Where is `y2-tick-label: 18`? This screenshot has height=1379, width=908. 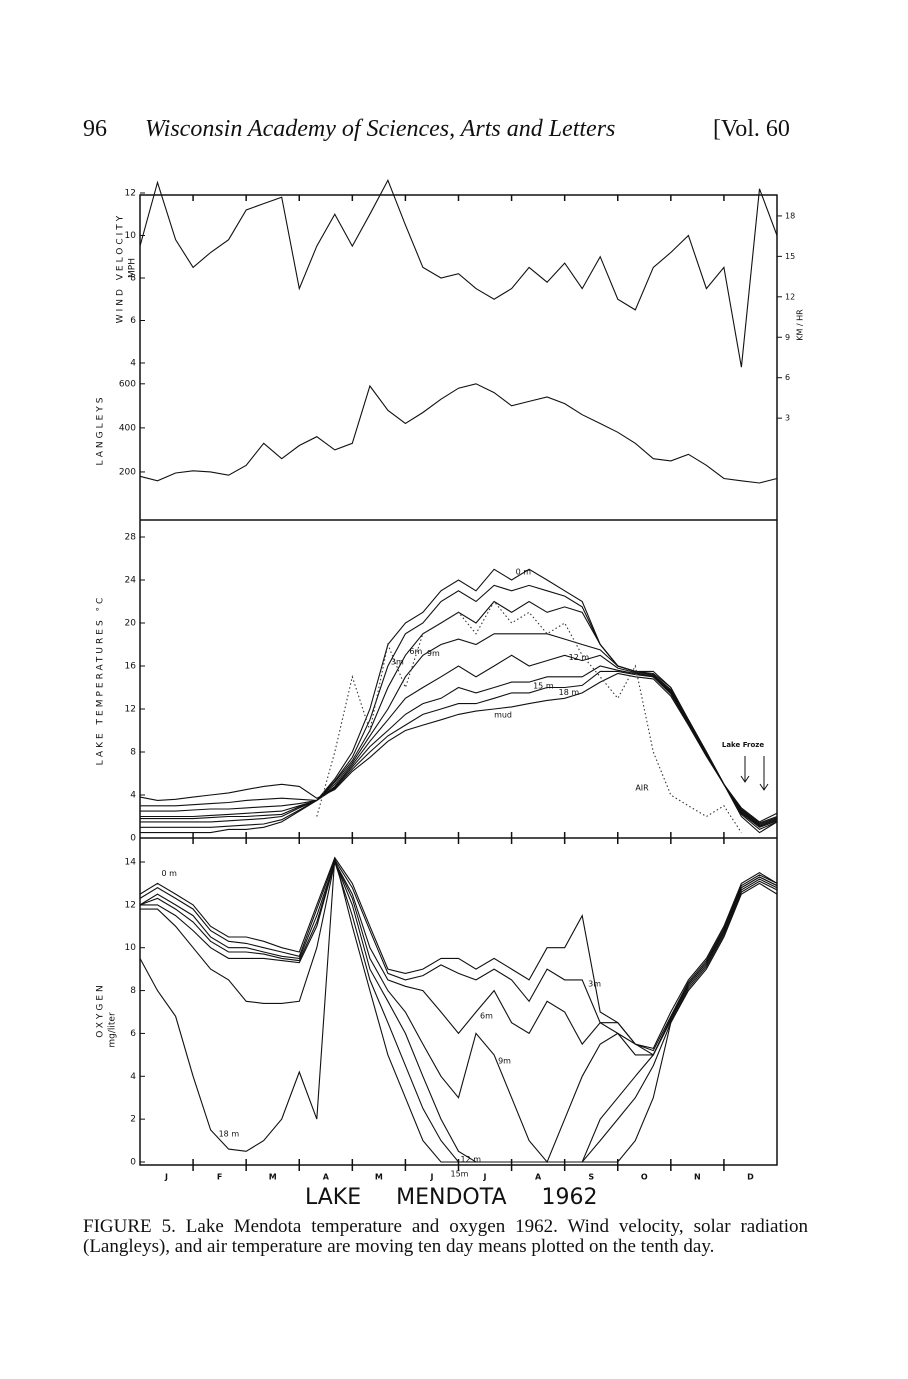 y2-tick-label: 18 is located at coordinates (790, 215).